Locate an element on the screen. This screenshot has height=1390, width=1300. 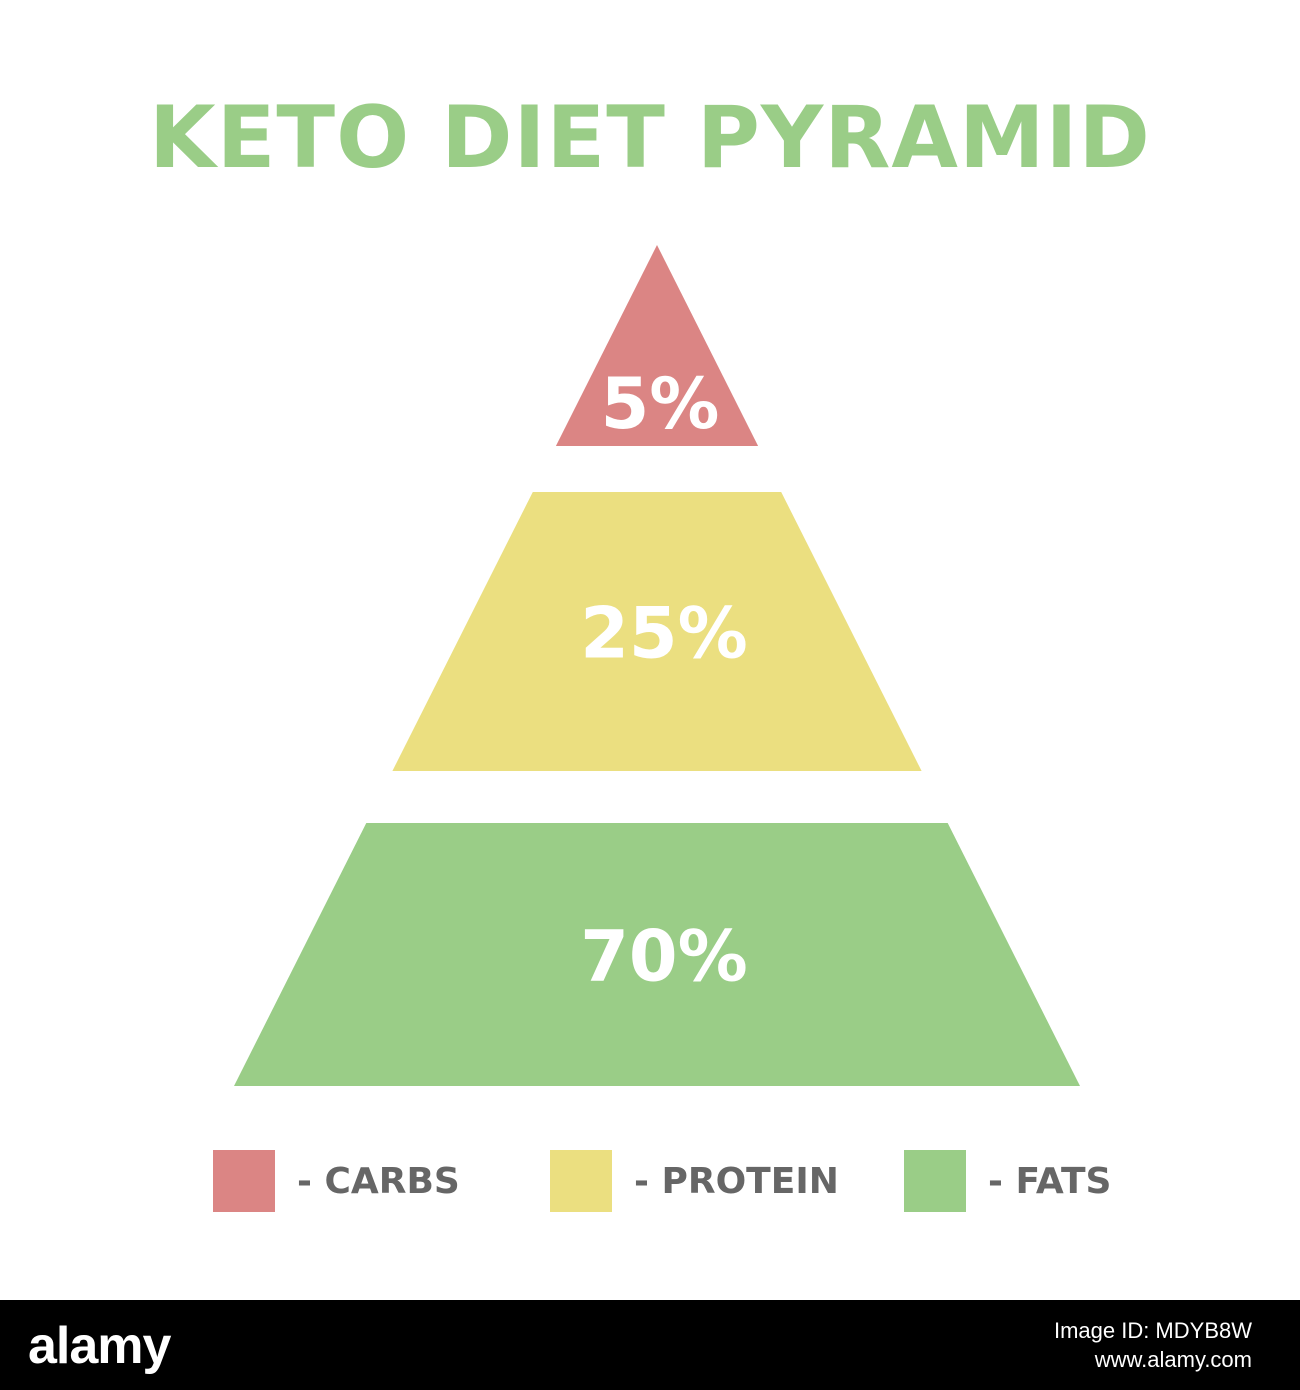
value-label-carbs: 5% is located at coordinates (660, 404).